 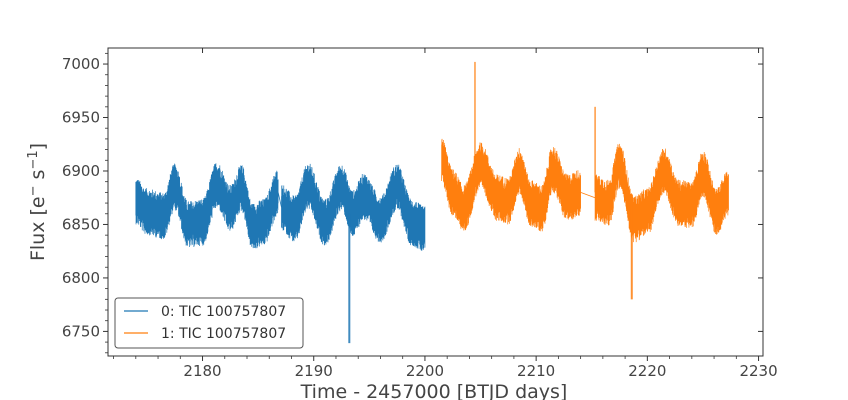 What do you see at coordinates (202, 371) in the screenshot?
I see `x-tick-label: 2180` at bounding box center [202, 371].